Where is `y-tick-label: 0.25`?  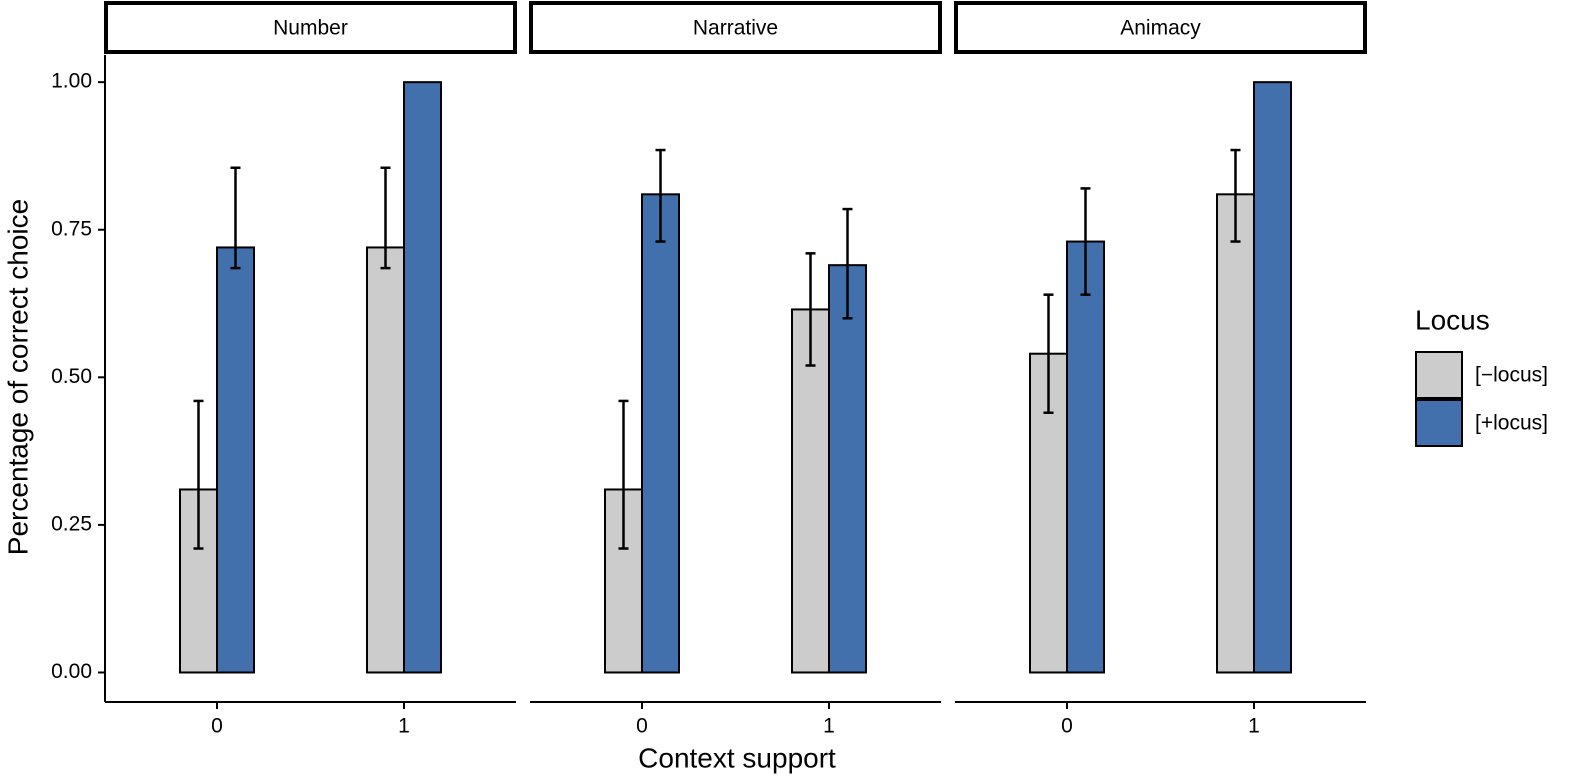 y-tick-label: 0.25 is located at coordinates (71, 523).